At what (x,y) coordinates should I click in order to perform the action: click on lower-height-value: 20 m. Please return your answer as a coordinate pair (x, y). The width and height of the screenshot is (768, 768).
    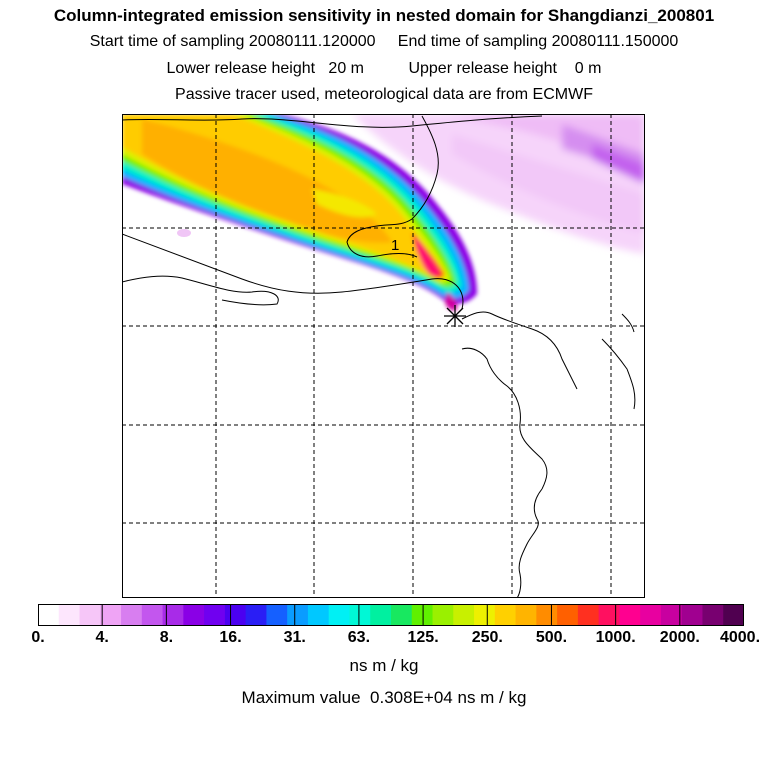
    Looking at the image, I should click on (346, 68).